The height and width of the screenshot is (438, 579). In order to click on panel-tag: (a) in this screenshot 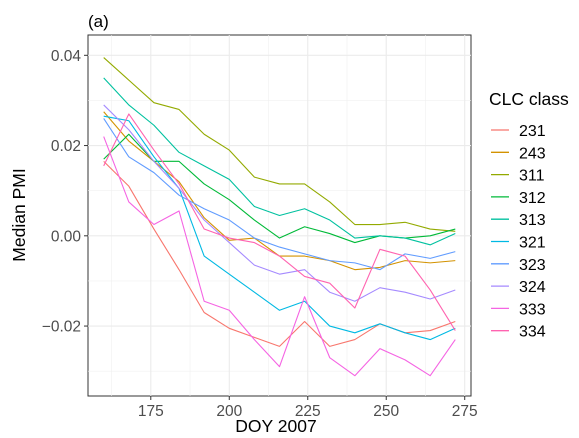, I will do `click(98, 21)`.